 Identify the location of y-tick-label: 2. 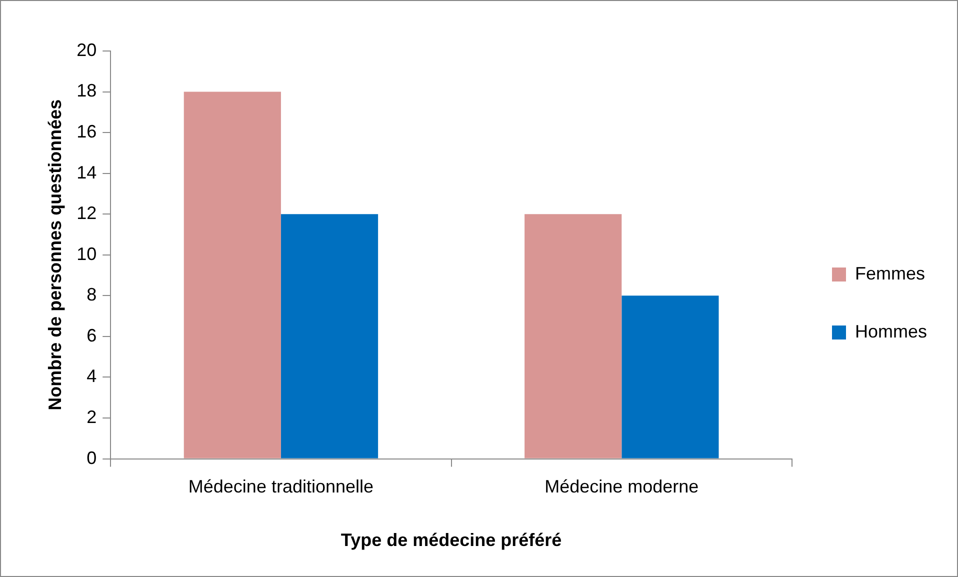
(91, 416).